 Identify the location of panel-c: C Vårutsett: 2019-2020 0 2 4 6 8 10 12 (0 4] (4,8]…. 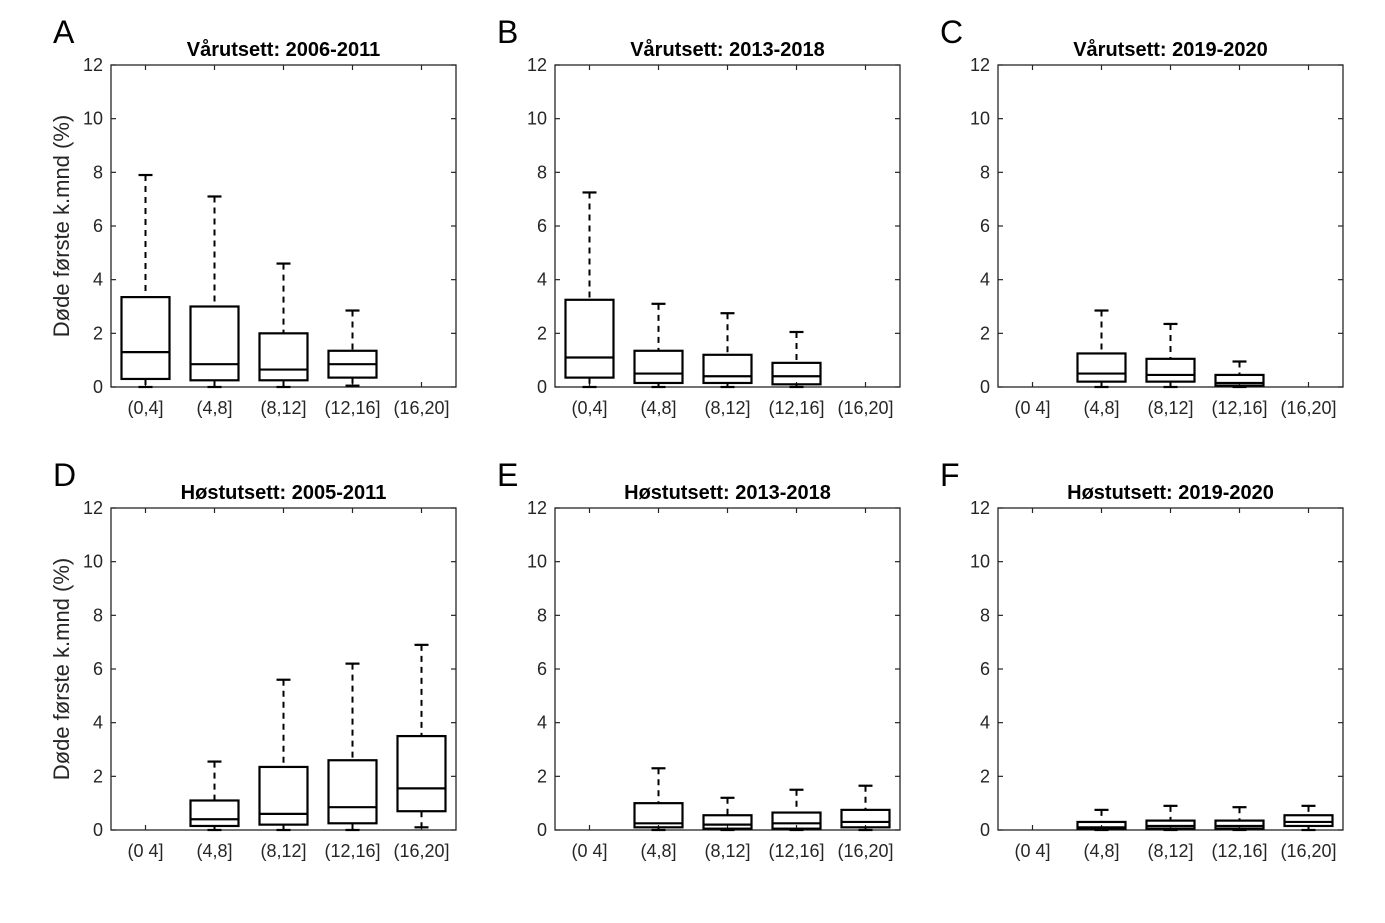
(1142, 216).